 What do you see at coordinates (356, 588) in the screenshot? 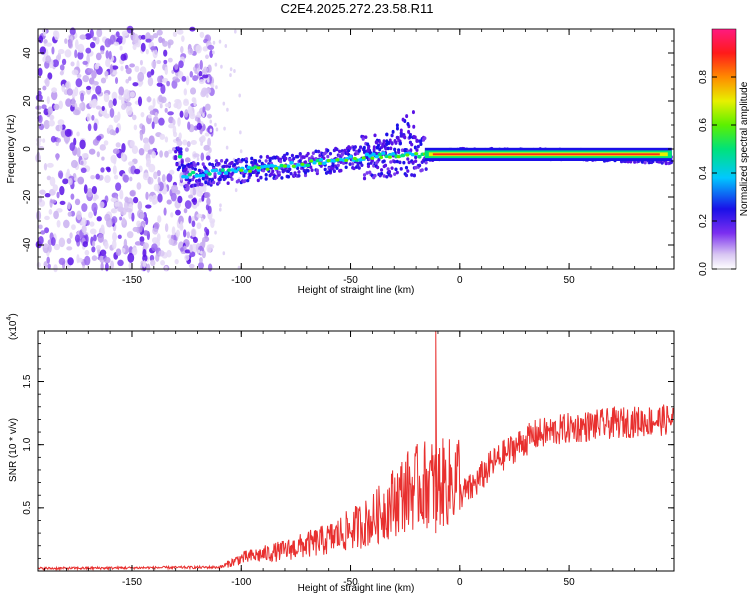
I see `snr-x-label: Height of straight line (km)` at bounding box center [356, 588].